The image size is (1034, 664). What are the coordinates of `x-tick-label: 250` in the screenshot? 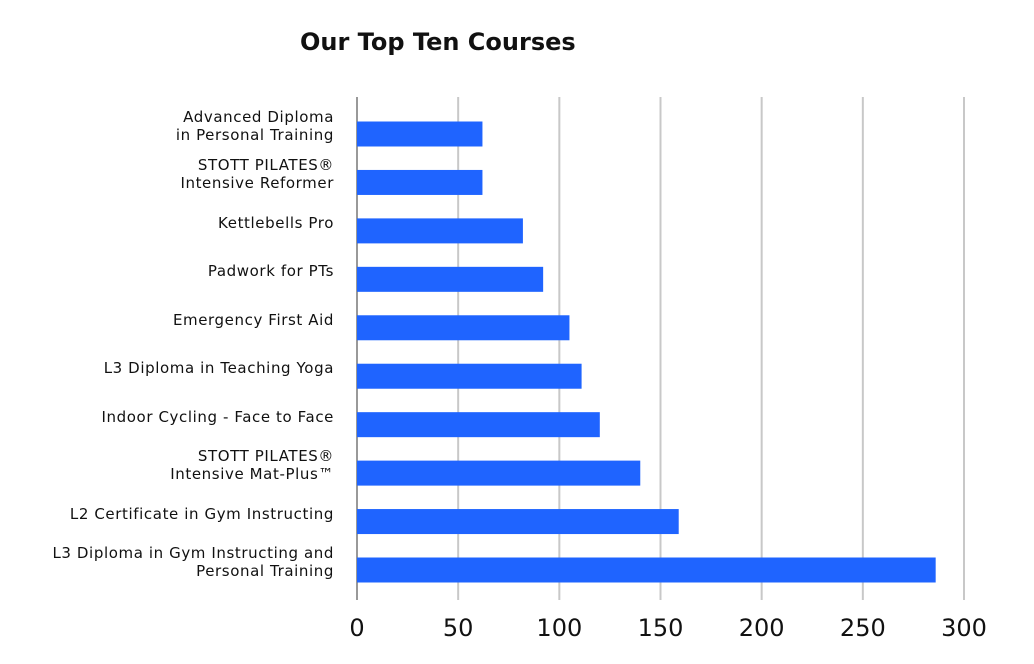 It's located at (863, 628).